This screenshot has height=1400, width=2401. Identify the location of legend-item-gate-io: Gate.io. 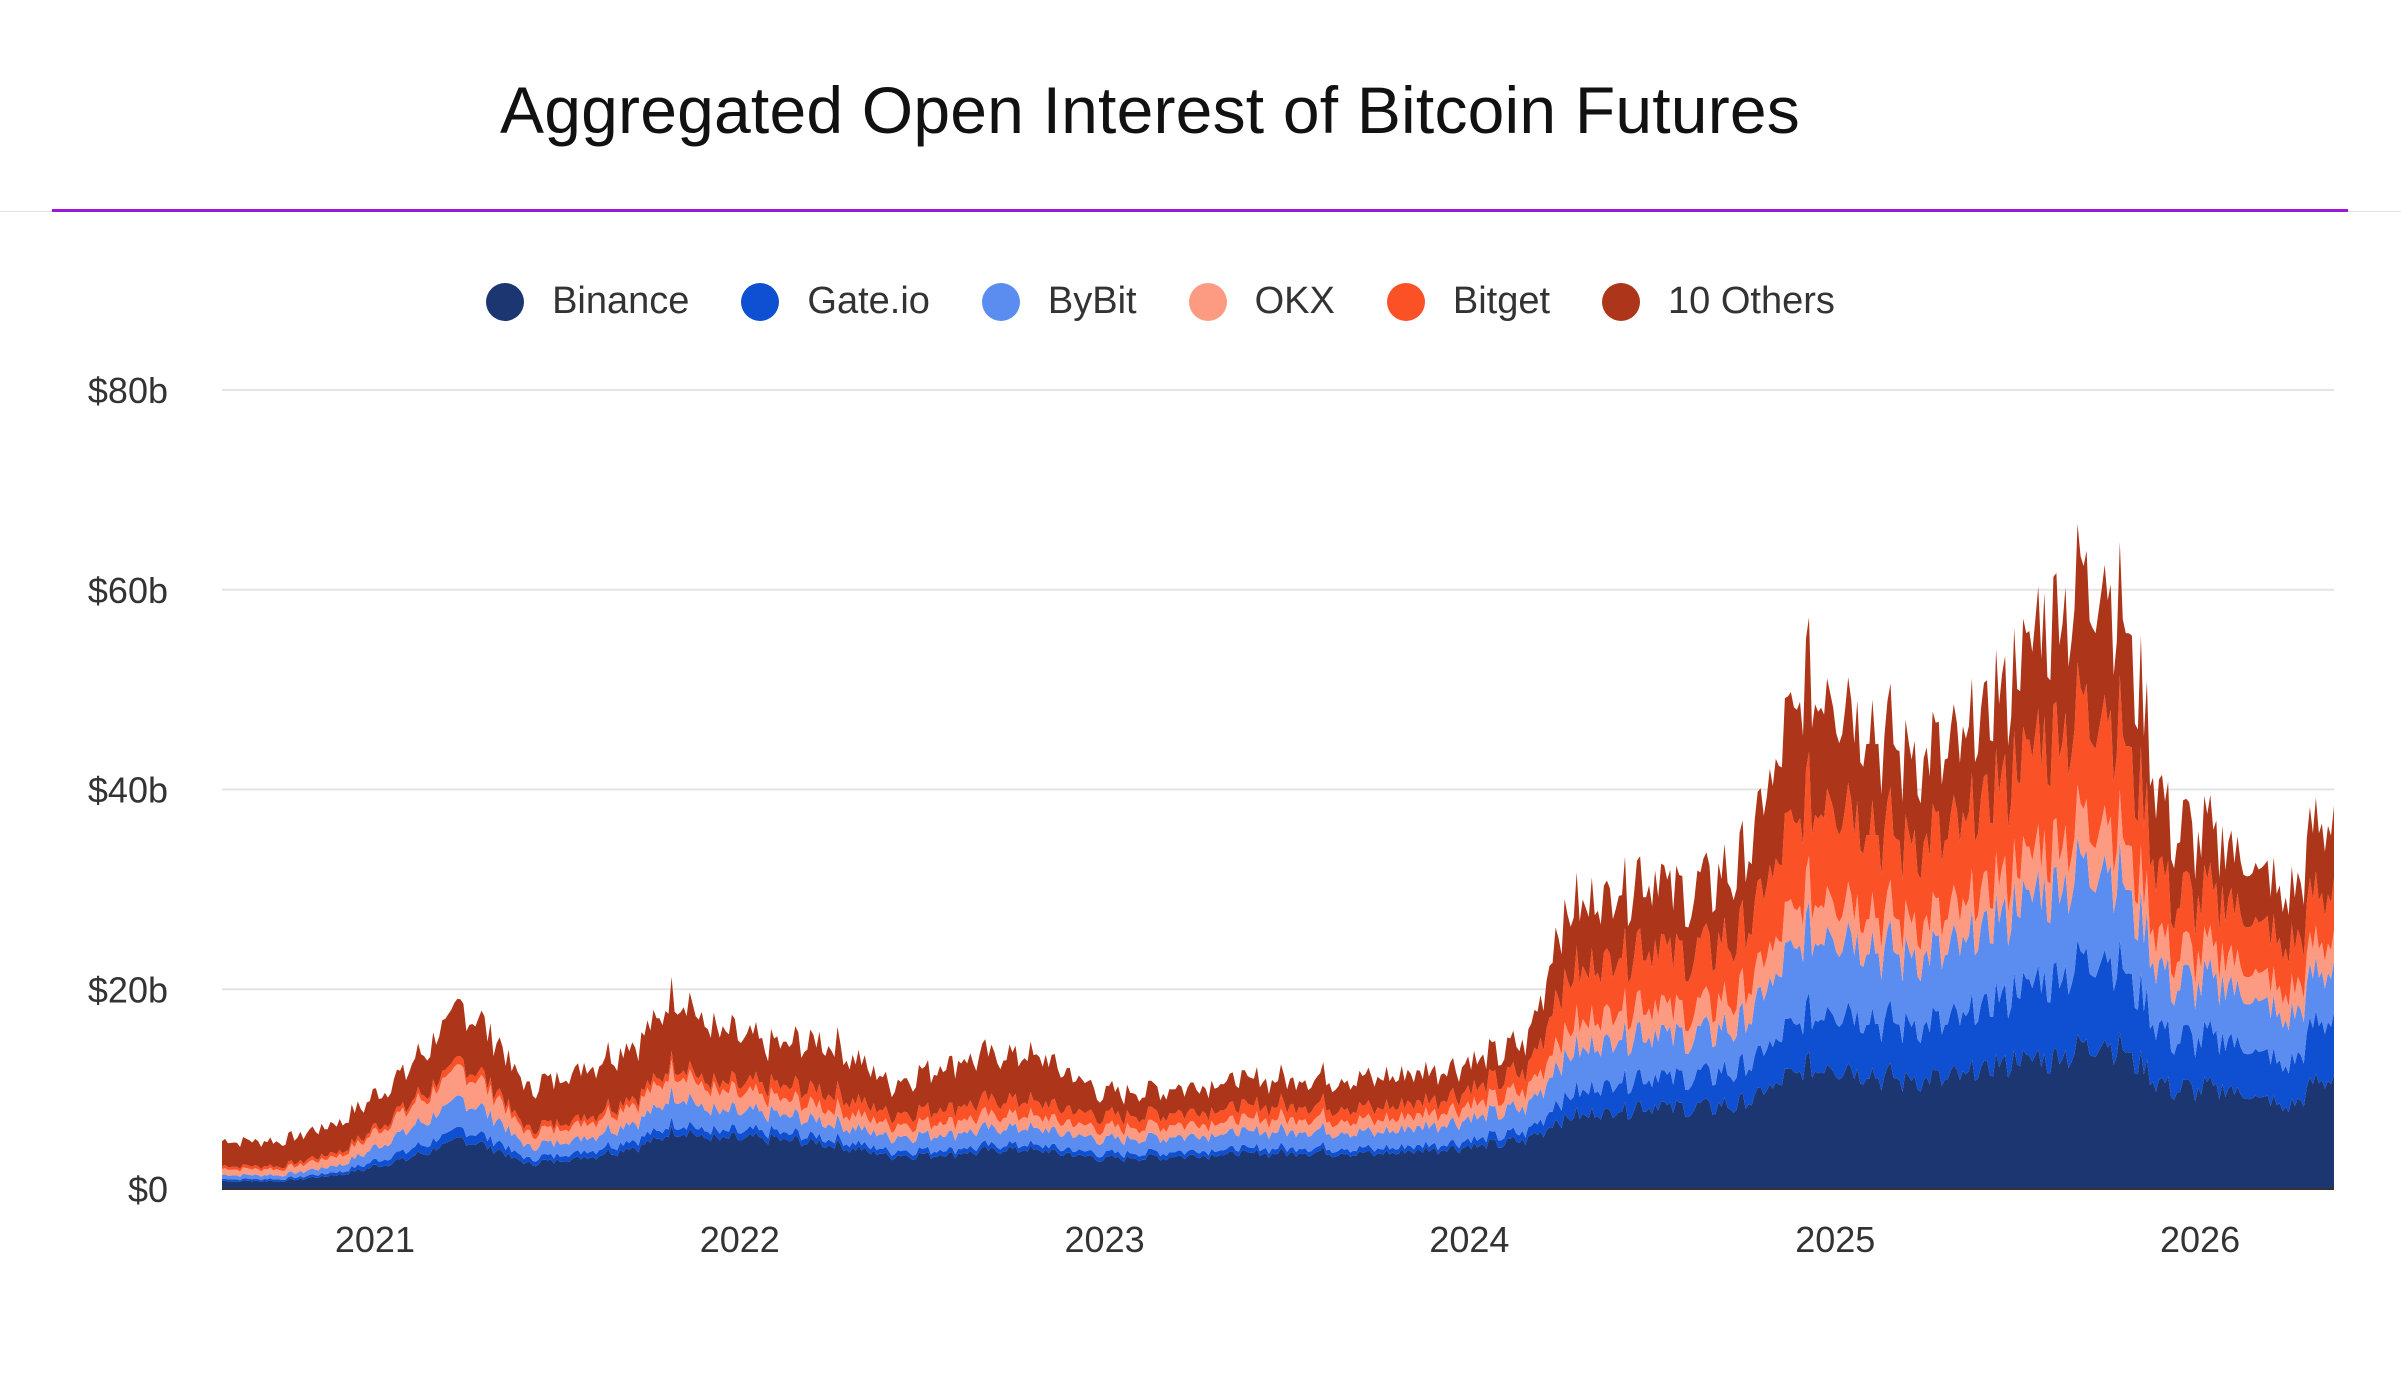
(835, 301).